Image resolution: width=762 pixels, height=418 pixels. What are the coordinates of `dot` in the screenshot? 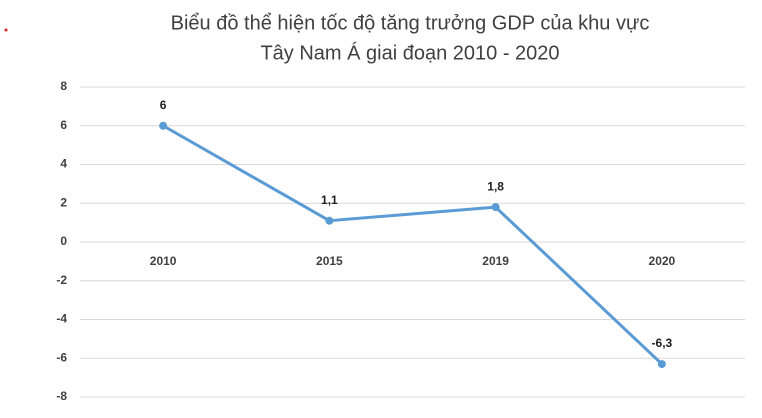 It's located at (6, 30).